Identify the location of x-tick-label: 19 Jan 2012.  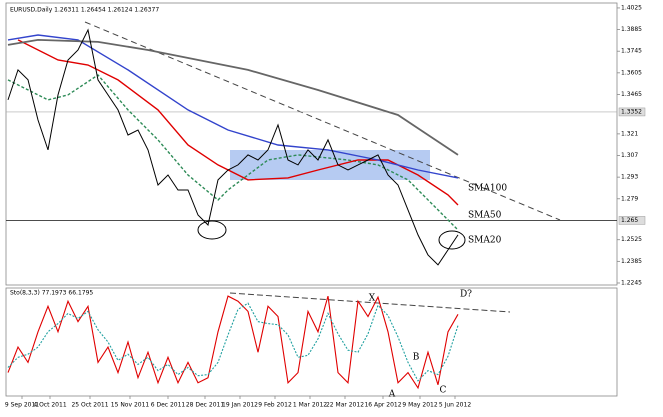
(240, 405).